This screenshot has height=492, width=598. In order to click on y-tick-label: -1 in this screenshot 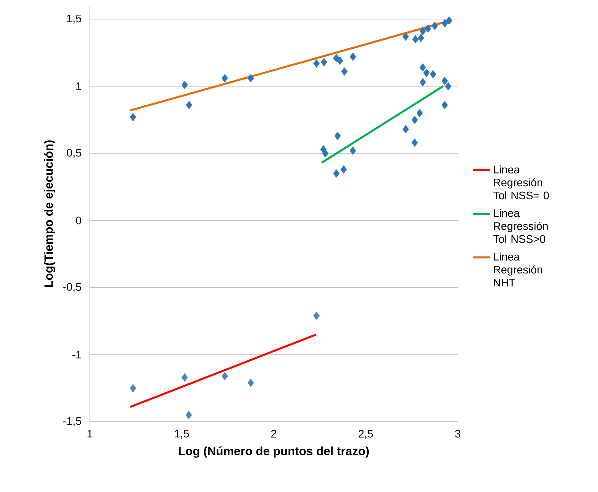, I will do `click(77, 355)`.